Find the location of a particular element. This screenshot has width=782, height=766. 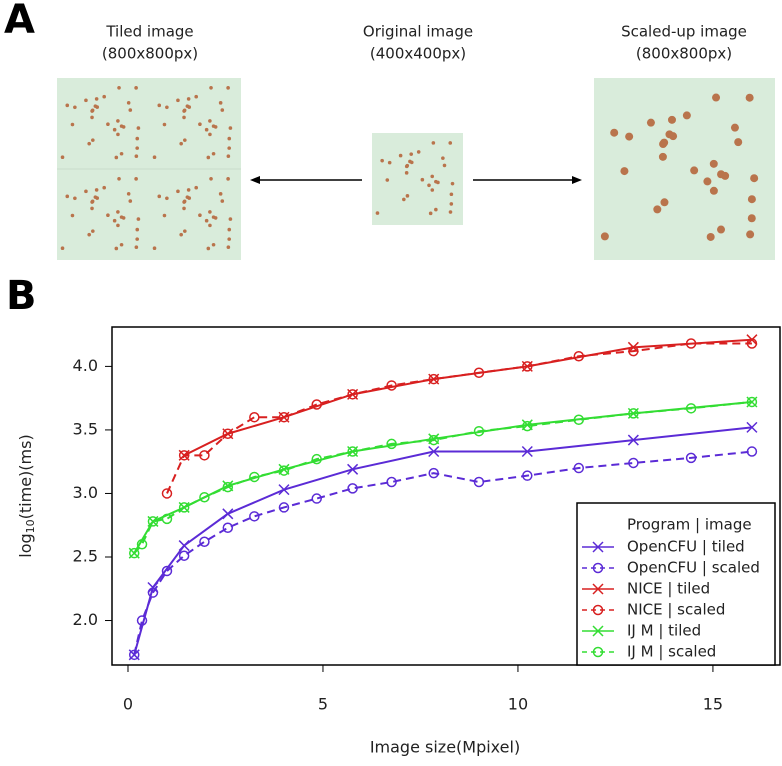

y-tick-label: 2.0 is located at coordinates (85, 619).